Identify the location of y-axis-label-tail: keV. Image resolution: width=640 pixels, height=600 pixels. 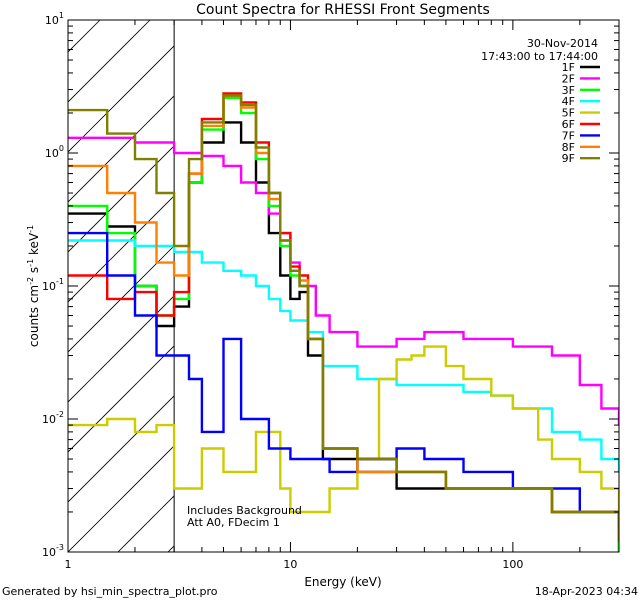
(34, 245).